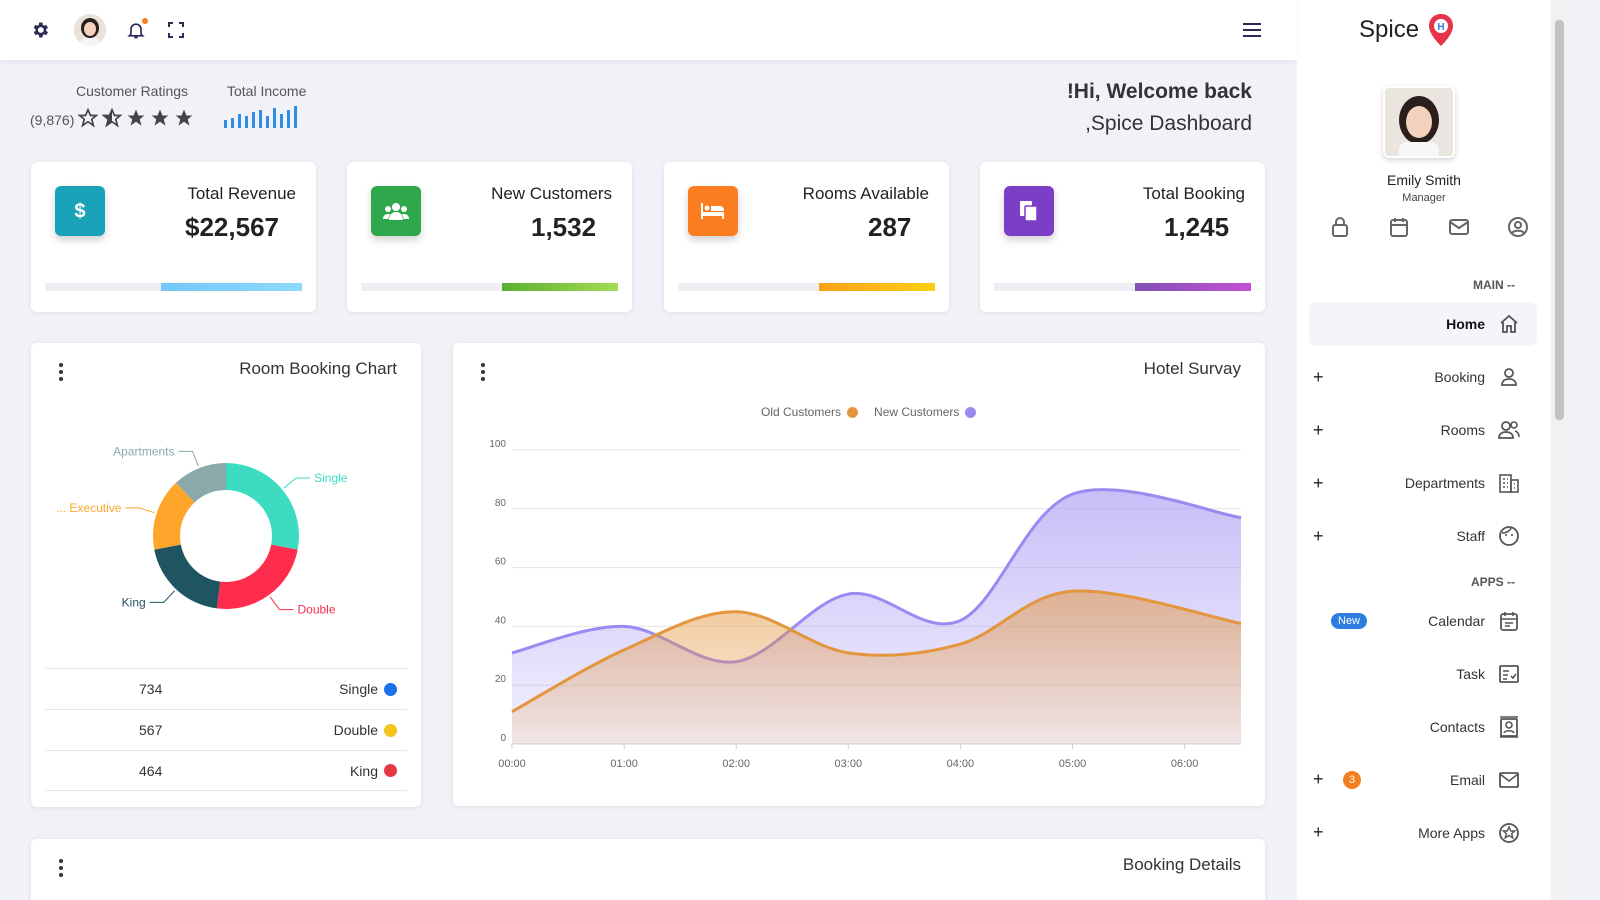  What do you see at coordinates (89, 508) in the screenshot?
I see `donut-label: ... Executive` at bounding box center [89, 508].